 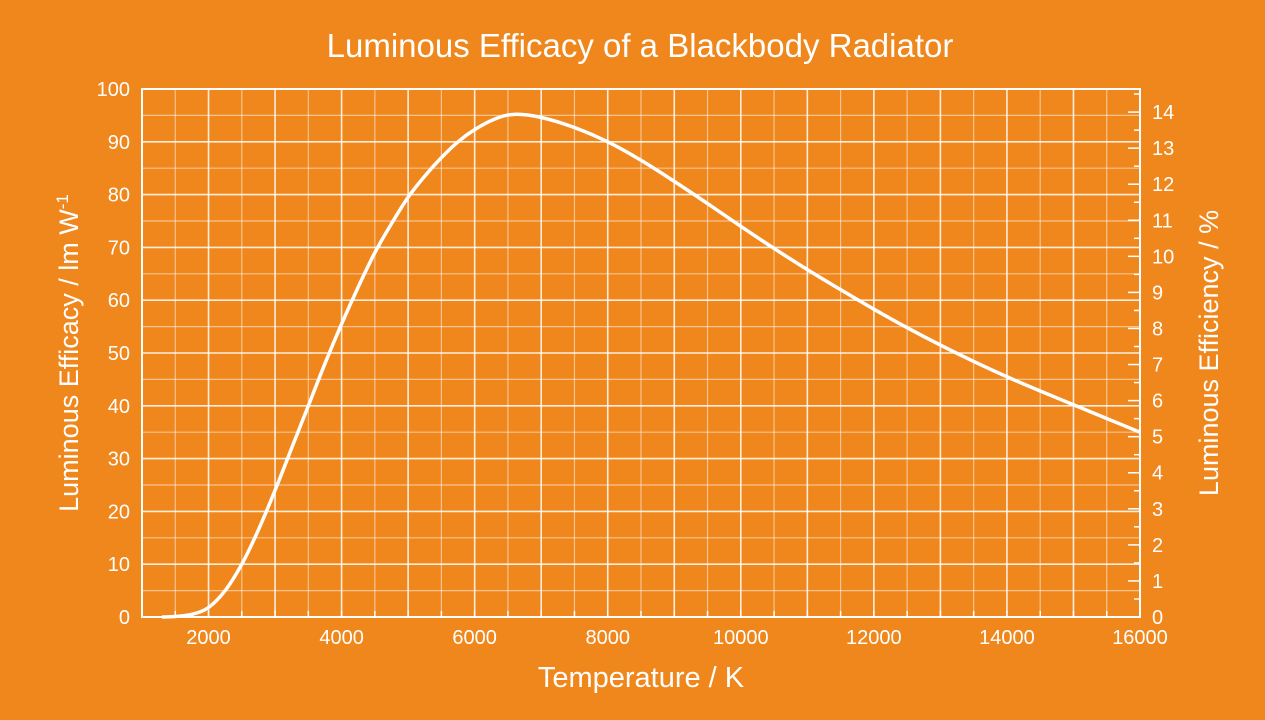 I want to click on y-tick-label: 70, so click(x=119, y=248).